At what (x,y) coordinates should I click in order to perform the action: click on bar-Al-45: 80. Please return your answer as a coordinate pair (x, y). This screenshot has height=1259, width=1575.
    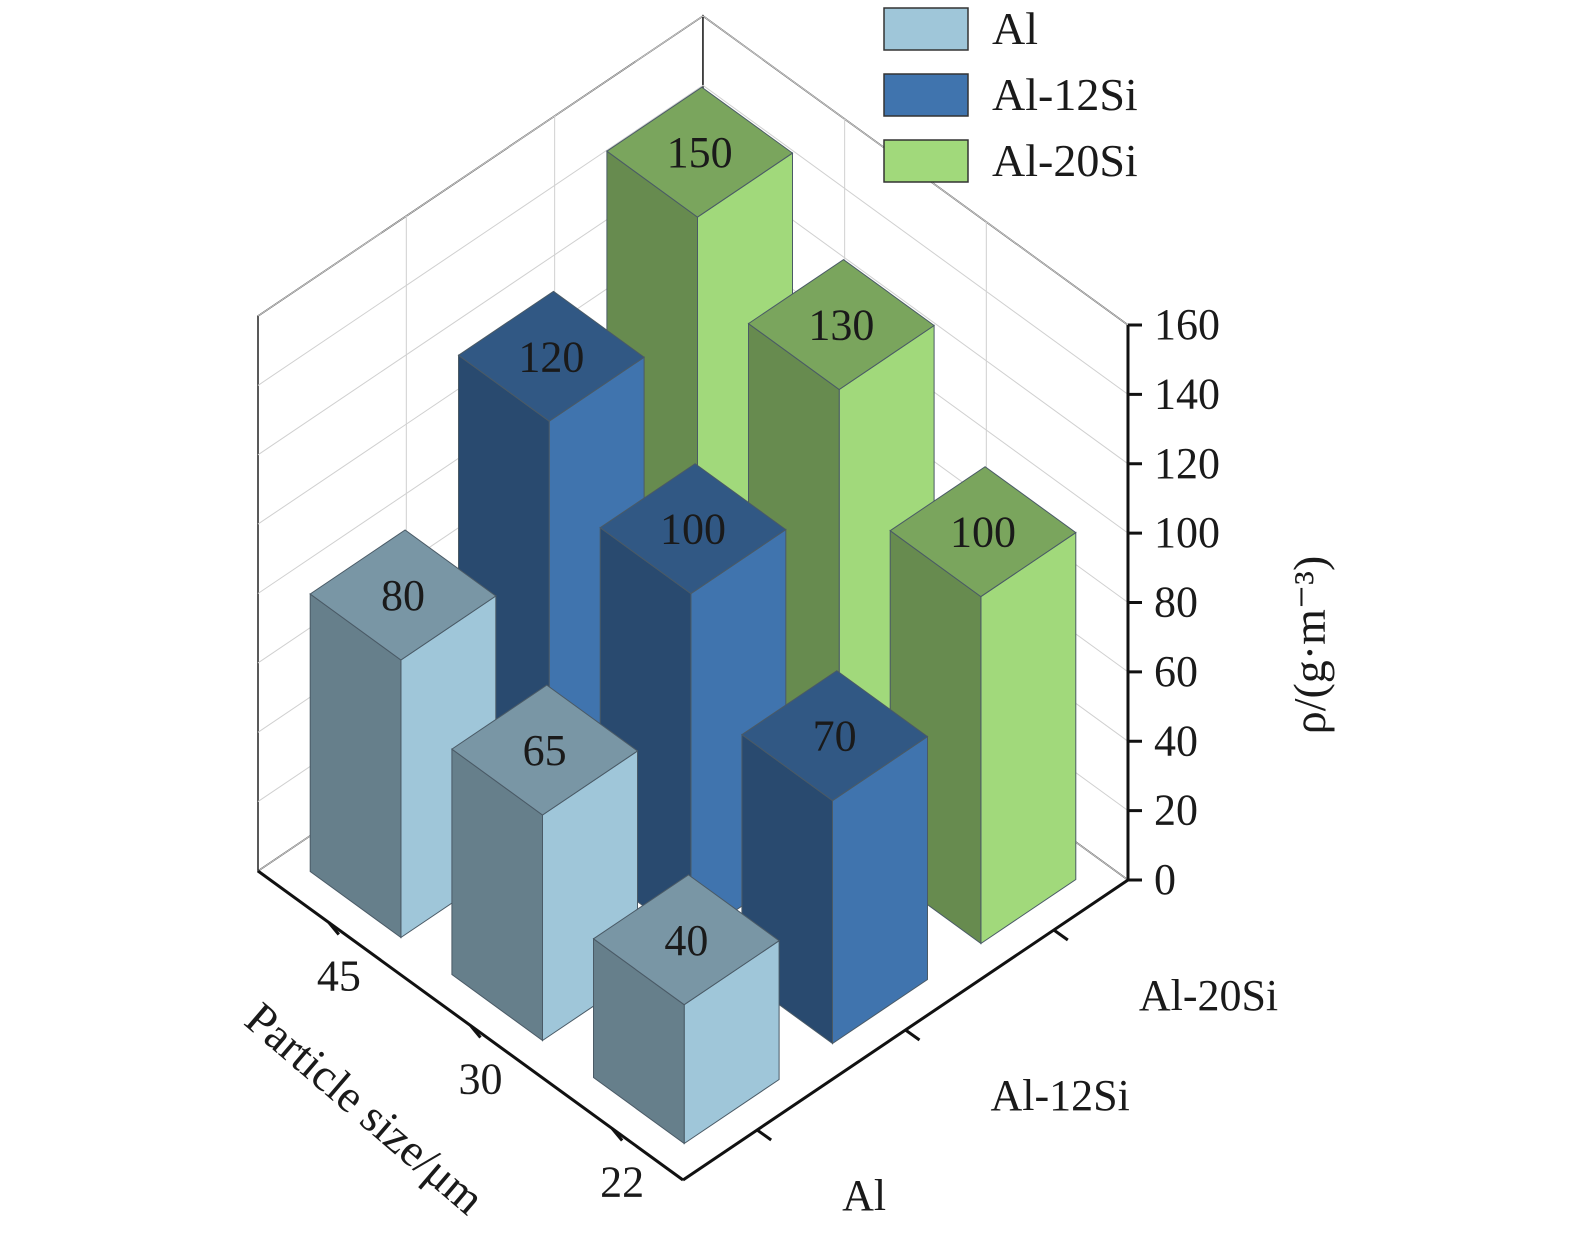
    Looking at the image, I should click on (403, 734).